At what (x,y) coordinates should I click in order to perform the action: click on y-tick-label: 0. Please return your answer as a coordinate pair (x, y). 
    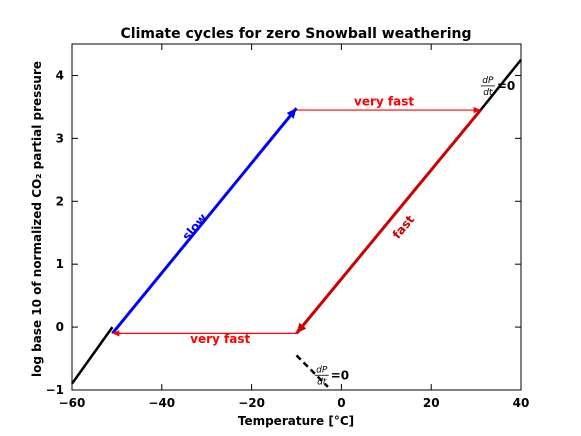
    Looking at the image, I should click on (60, 327).